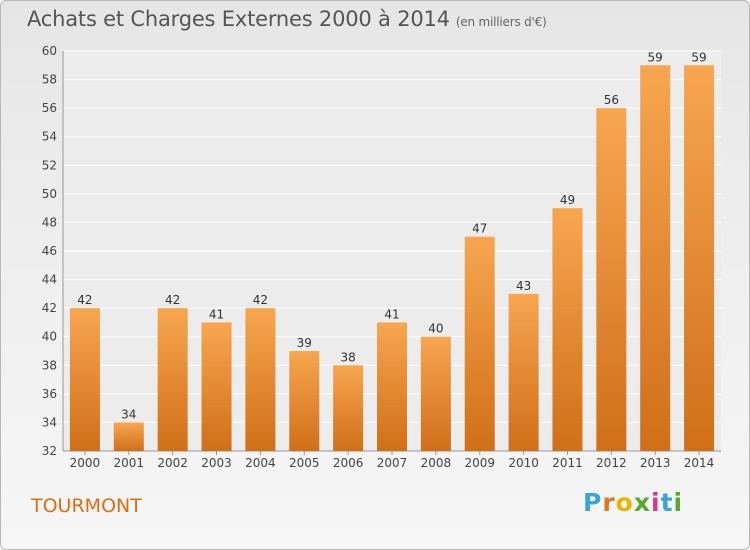 This screenshot has height=550, width=750. What do you see at coordinates (624, 502) in the screenshot?
I see `logo-letter: o` at bounding box center [624, 502].